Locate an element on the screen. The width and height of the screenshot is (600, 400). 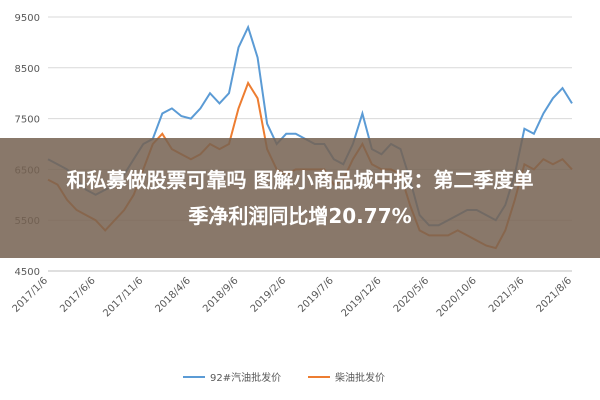
legend-label: 92#汽油批发价 is located at coordinates (245, 377).